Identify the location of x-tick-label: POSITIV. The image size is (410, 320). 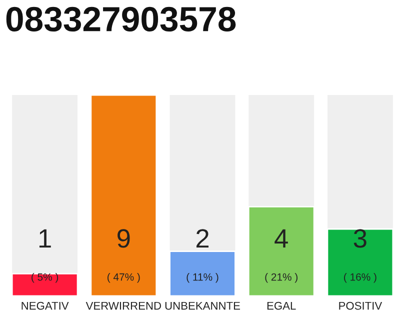
(360, 306).